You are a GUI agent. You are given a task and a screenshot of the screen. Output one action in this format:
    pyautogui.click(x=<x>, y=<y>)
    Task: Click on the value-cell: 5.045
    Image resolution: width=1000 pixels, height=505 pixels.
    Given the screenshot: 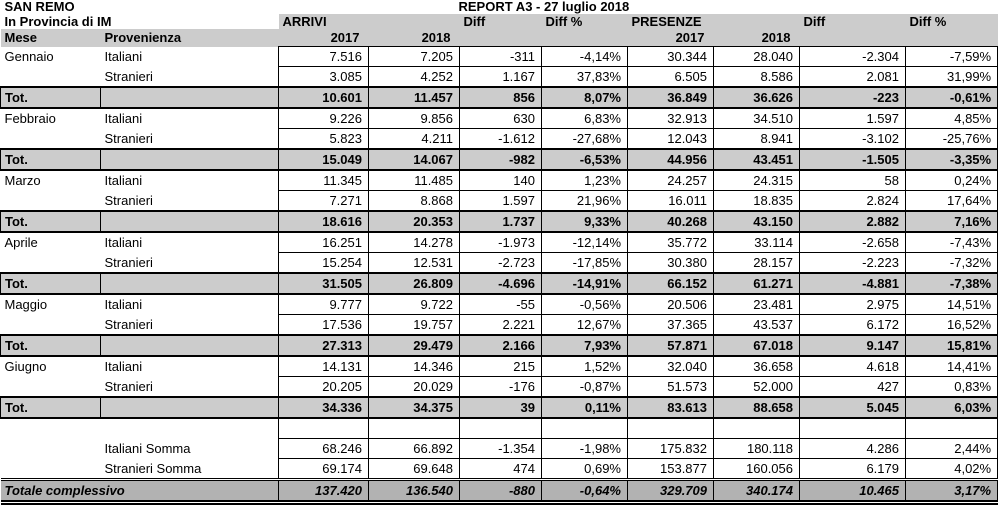 What is the action you would take?
    pyautogui.click(x=852, y=407)
    